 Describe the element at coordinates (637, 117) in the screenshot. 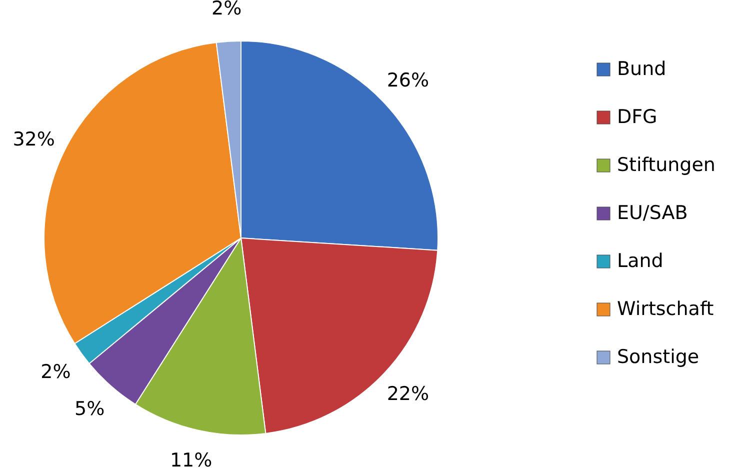

I see `legend-label: DFG` at that location.